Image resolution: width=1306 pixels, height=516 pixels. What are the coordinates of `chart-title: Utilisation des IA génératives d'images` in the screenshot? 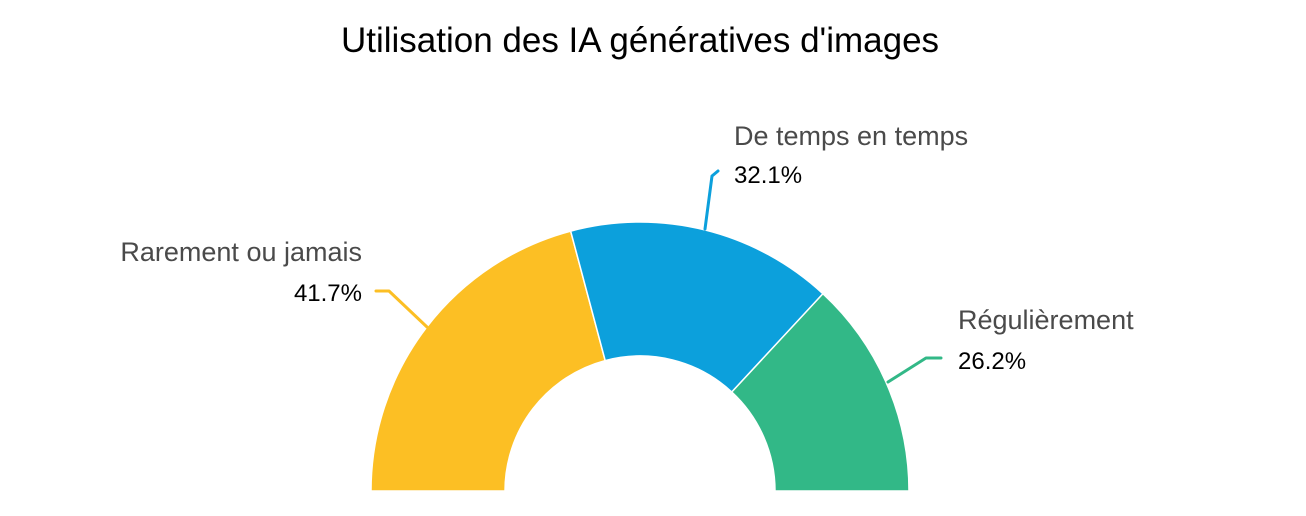 It's located at (640, 40).